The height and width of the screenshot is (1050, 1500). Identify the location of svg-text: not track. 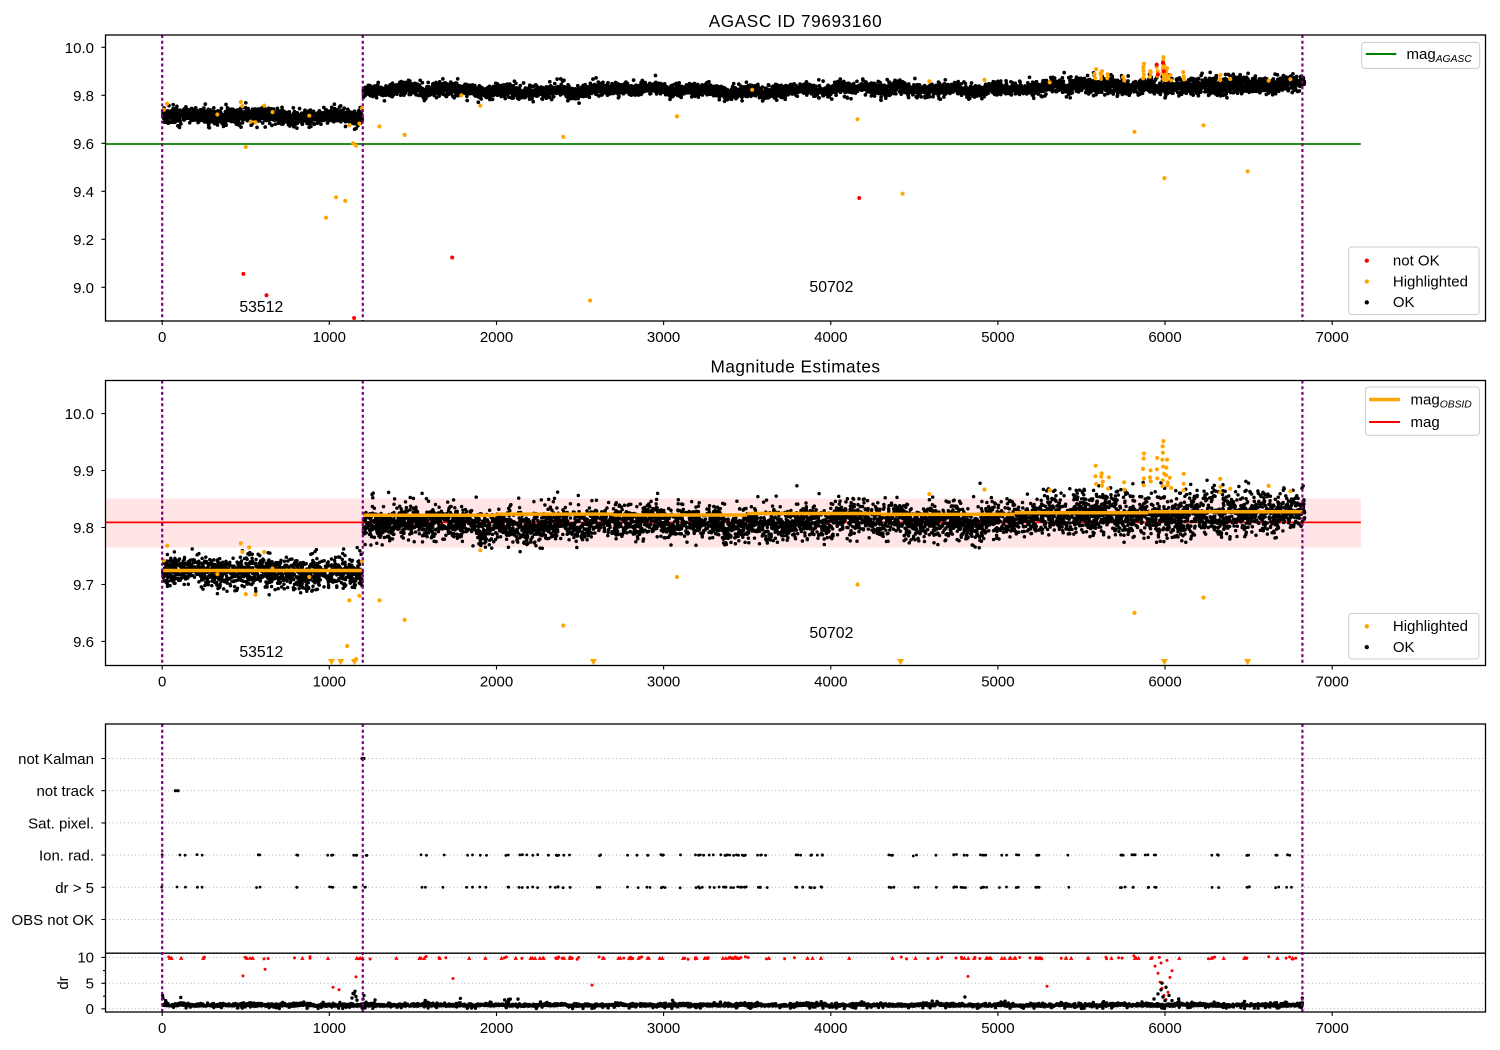
(65, 791).